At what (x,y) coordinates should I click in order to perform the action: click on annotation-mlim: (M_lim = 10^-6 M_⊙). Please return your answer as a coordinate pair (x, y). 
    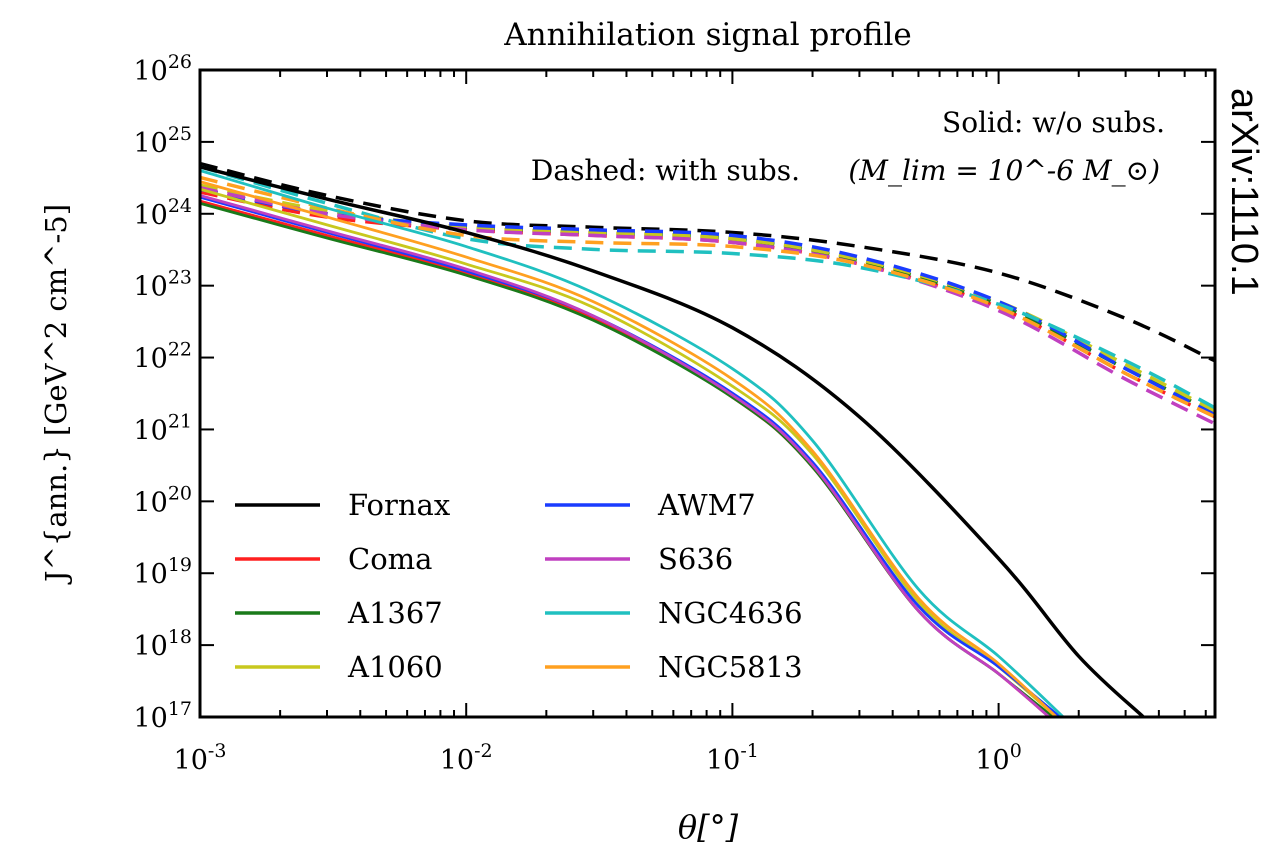
    Looking at the image, I should click on (1004, 170).